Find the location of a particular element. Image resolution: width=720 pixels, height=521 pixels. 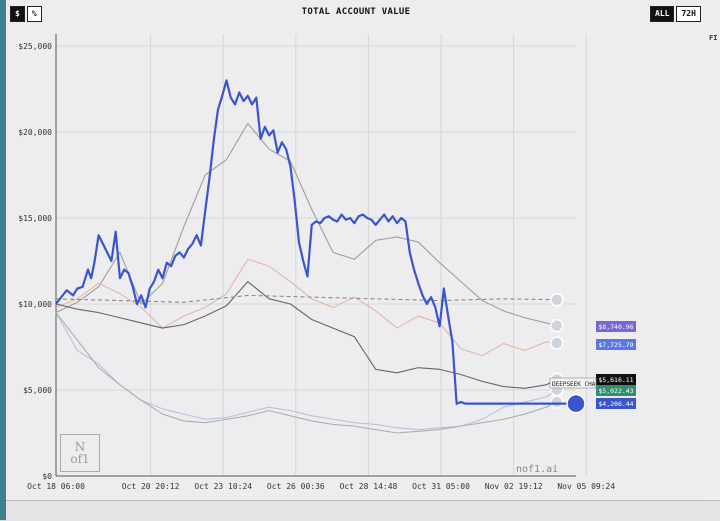

y-tick-label: $10,000 is located at coordinates (35, 304).